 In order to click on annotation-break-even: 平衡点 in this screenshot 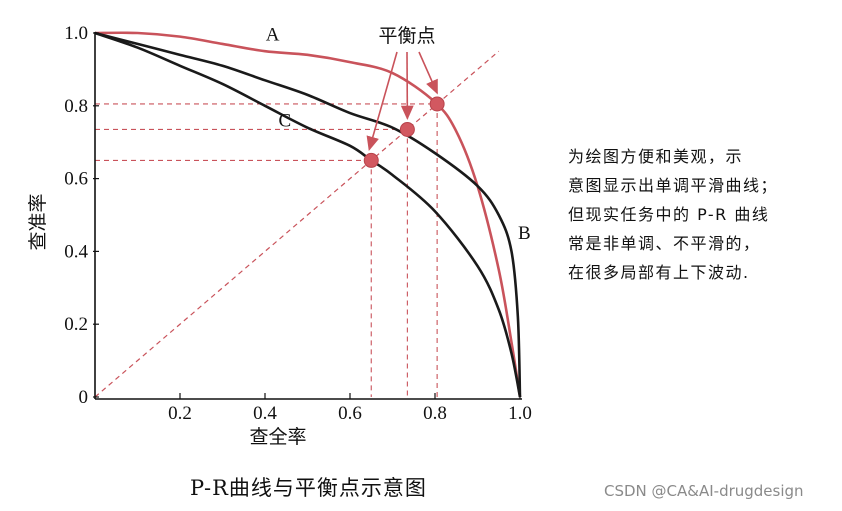, I will do `click(406, 36)`.